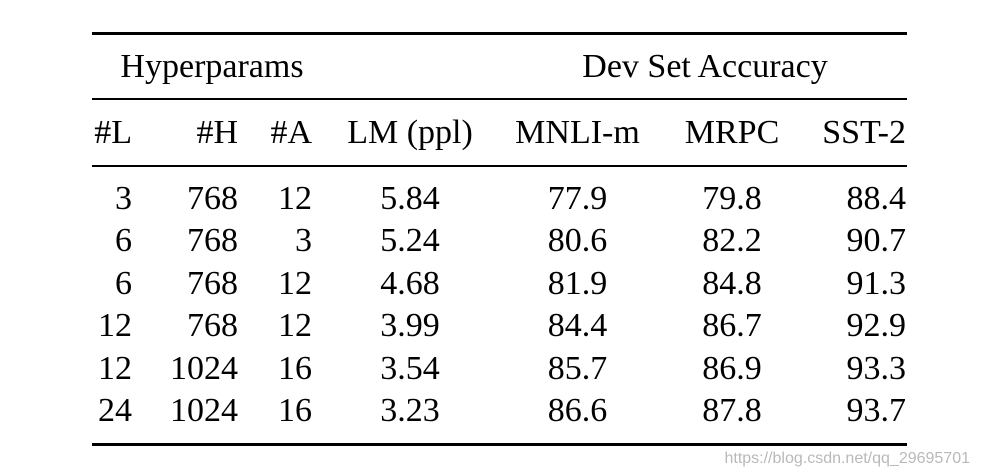  I want to click on bottom-rule, so click(499, 444).